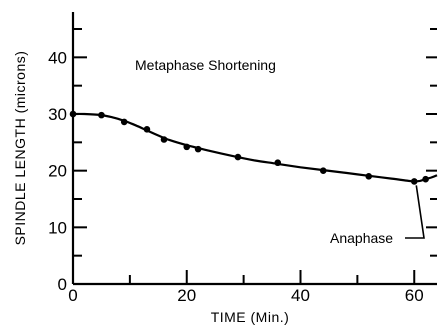 This screenshot has width=438, height=327. What do you see at coordinates (361, 238) in the screenshot?
I see `anaphase-annotation: Anaphase` at bounding box center [361, 238].